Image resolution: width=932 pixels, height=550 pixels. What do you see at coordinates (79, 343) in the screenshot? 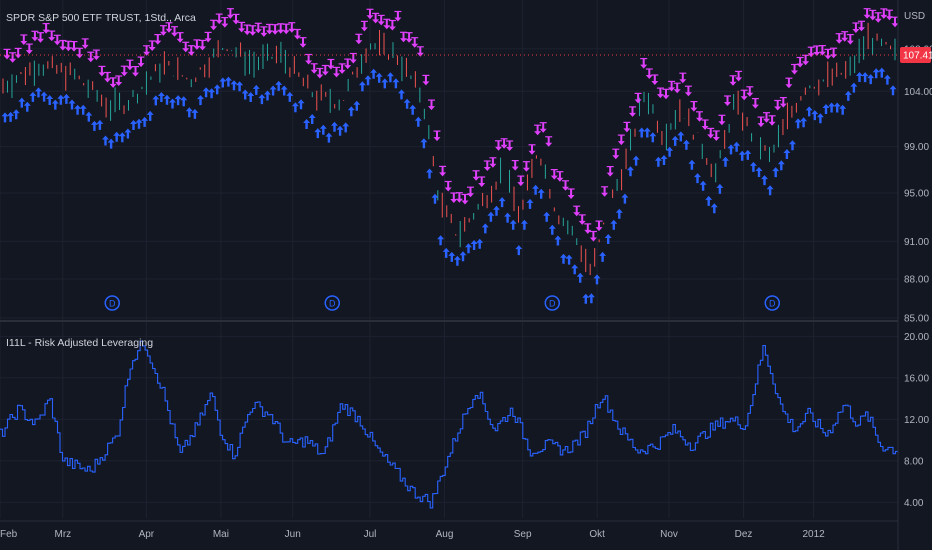
I see `indicator-title: I11L - Risk Adjusted Leveraging` at bounding box center [79, 343].